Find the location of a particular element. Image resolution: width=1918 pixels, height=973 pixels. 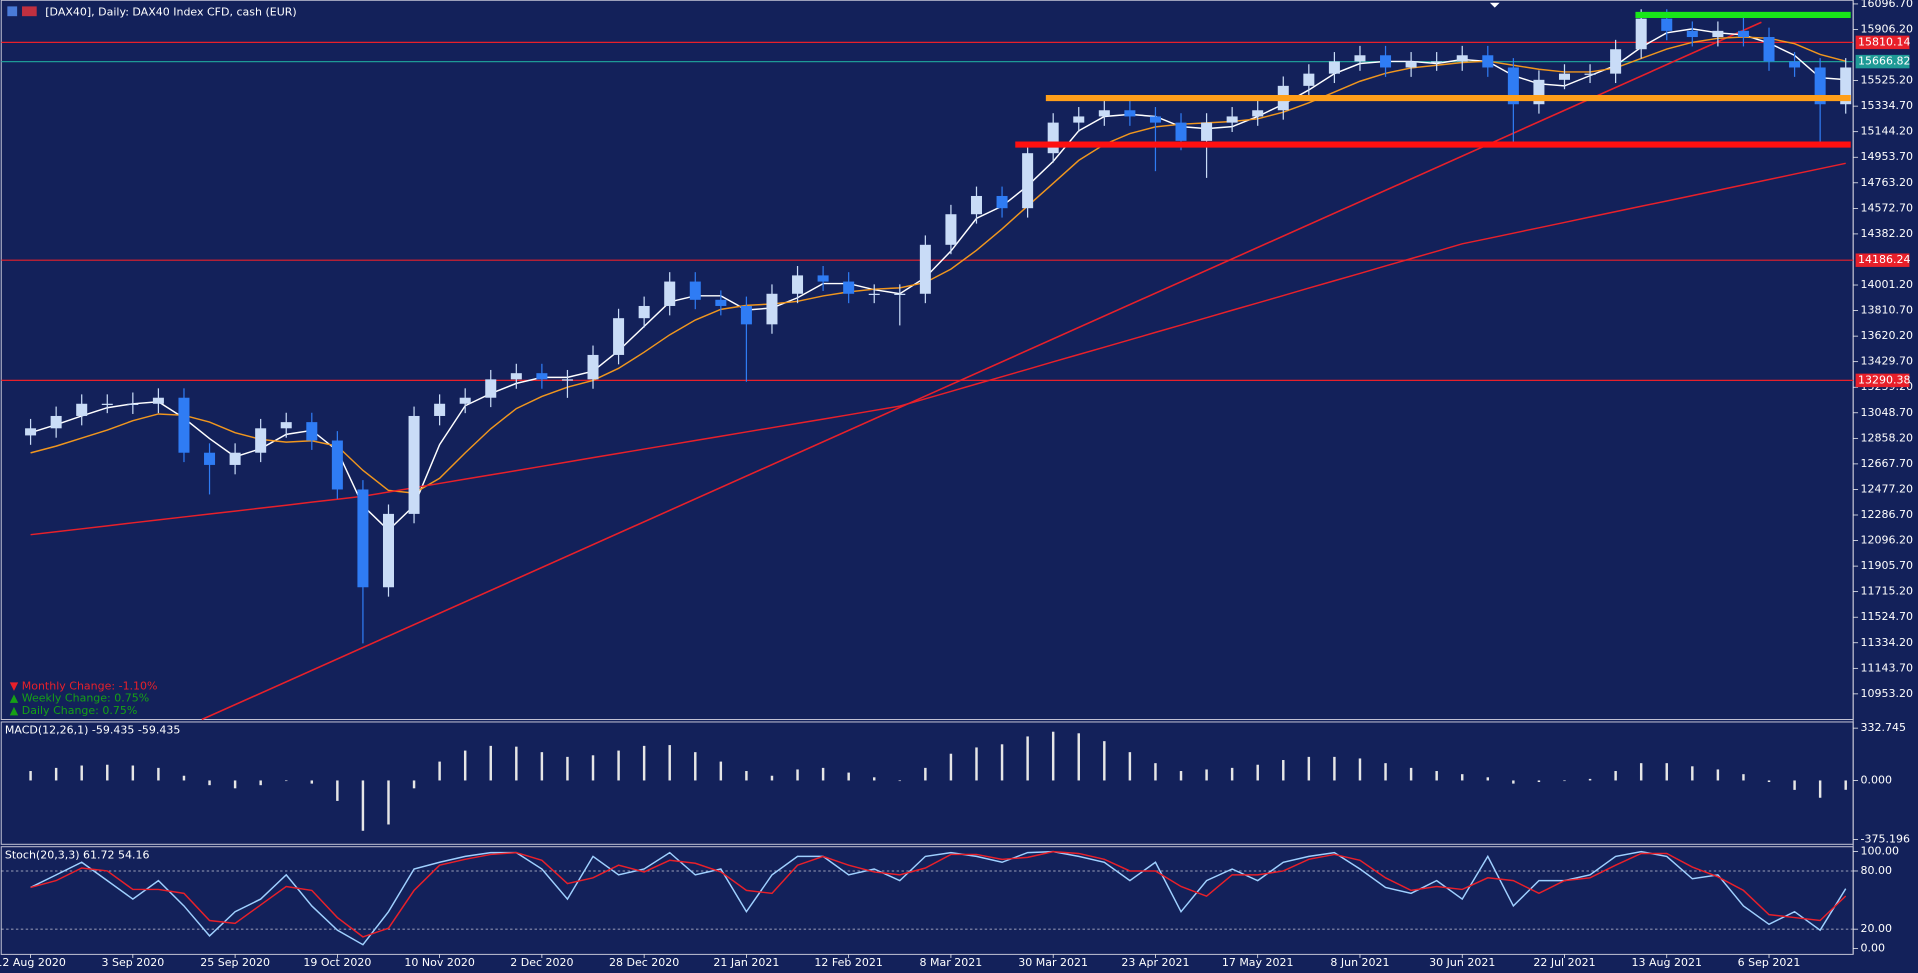

y-tick-label: 0.00 is located at coordinates (1873, 948).